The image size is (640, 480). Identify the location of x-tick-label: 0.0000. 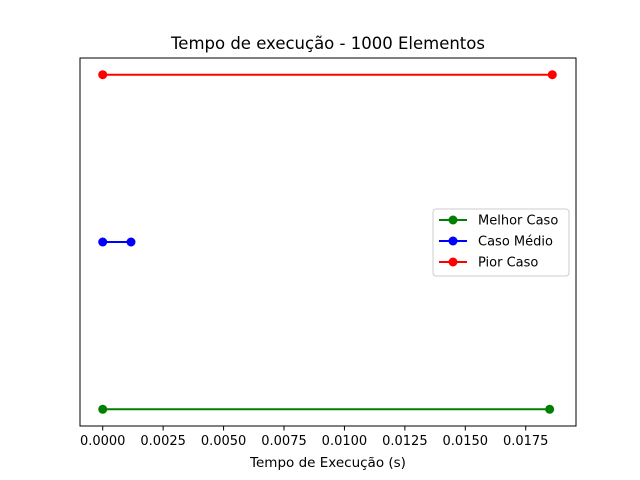
(103, 441).